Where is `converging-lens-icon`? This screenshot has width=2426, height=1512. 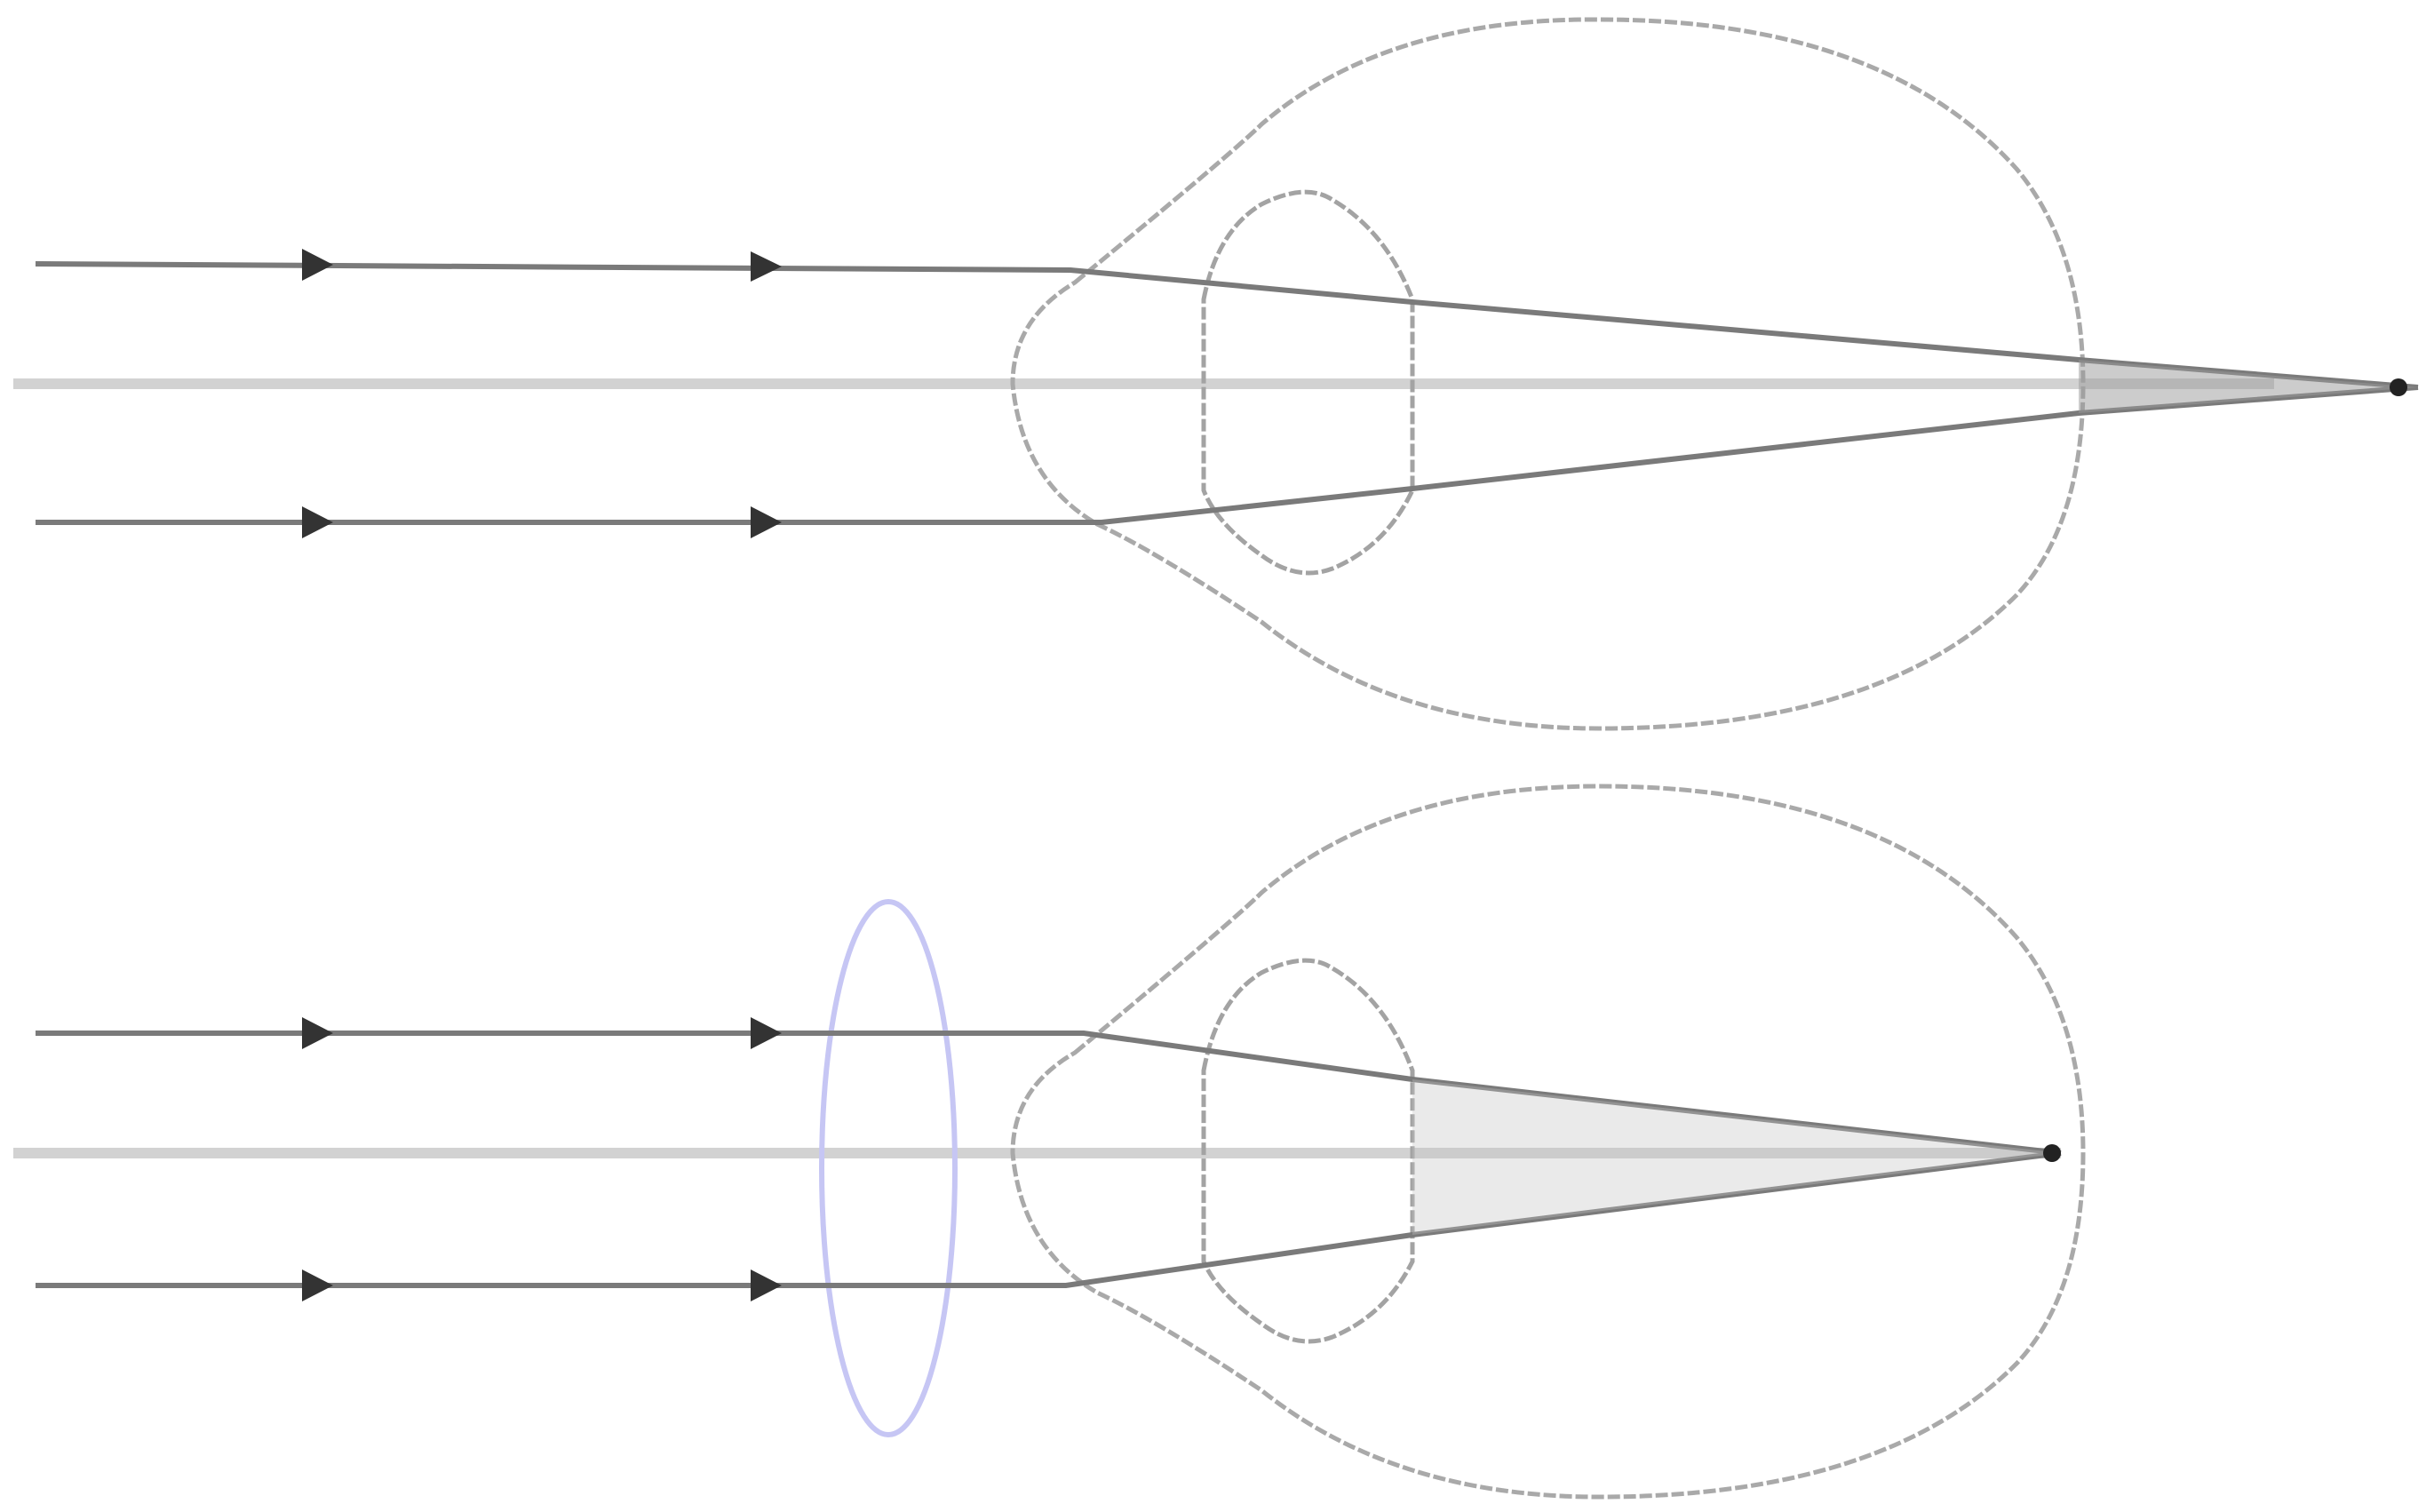 converging-lens-icon is located at coordinates (889, 1168).